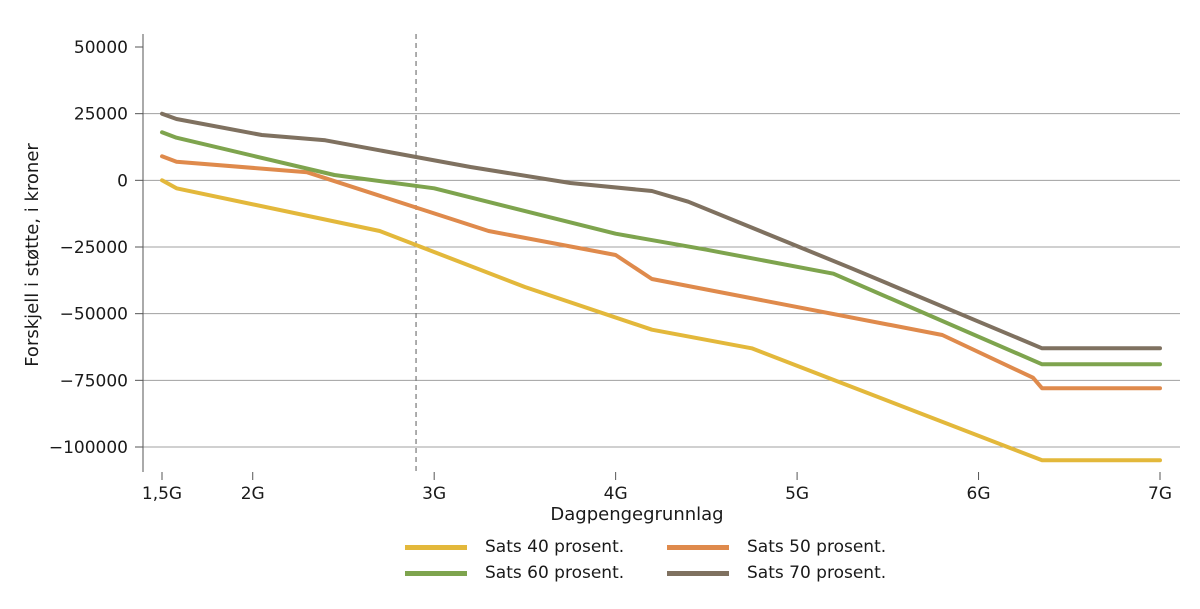 This screenshot has height=609, width=1200. I want to click on x-tick-label-3: 4G, so click(616, 494).